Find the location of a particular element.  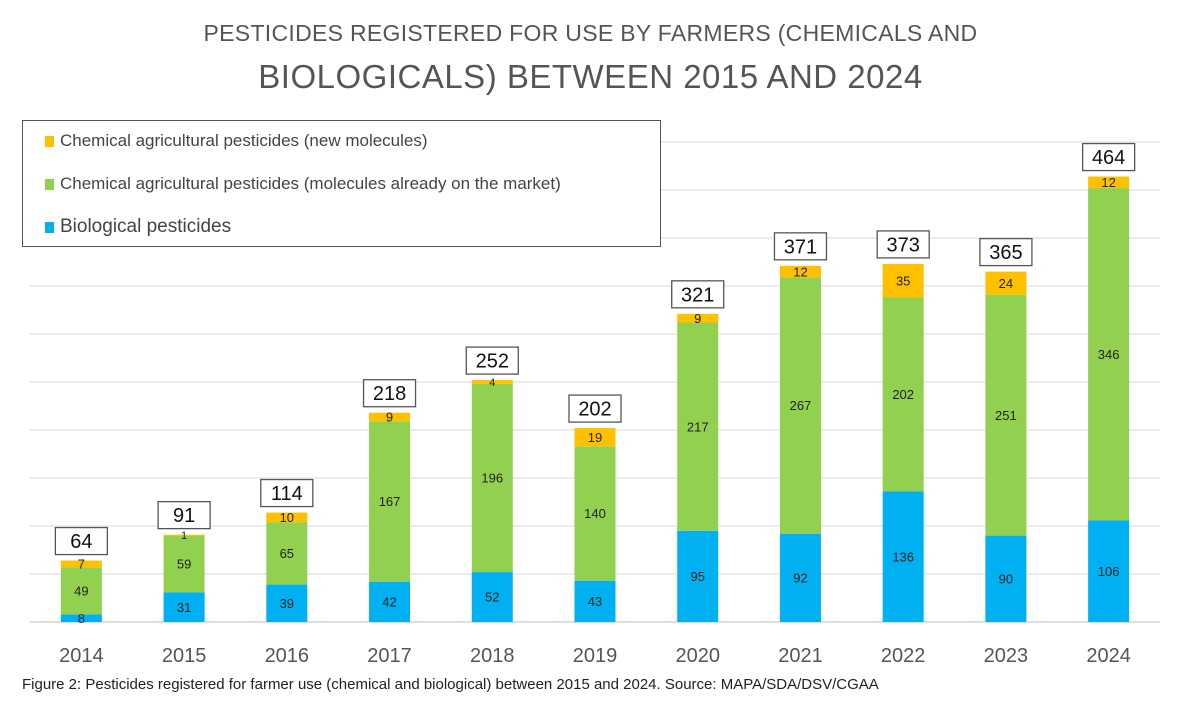

data-label: 267 is located at coordinates (801, 405).